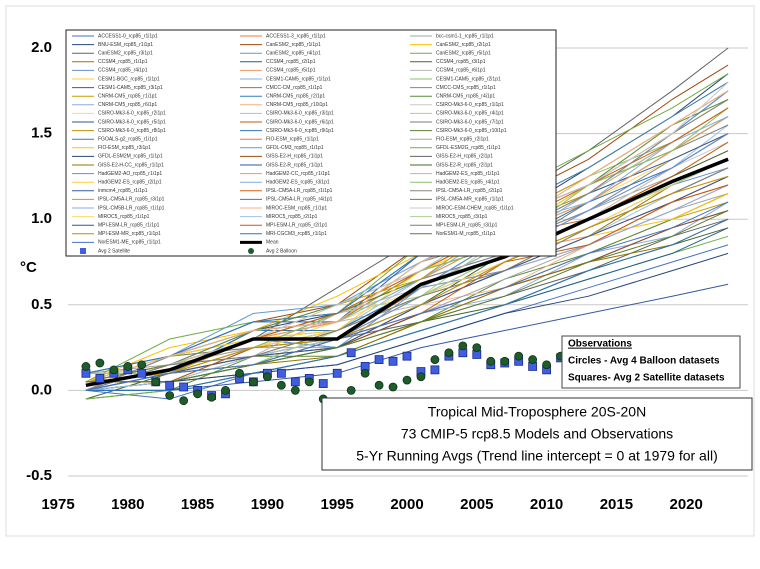  What do you see at coordinates (469, 191) in the screenshot?
I see `legend-label: IPSL-CM5A-LR_rcp85_r2i1p1` at bounding box center [469, 191].